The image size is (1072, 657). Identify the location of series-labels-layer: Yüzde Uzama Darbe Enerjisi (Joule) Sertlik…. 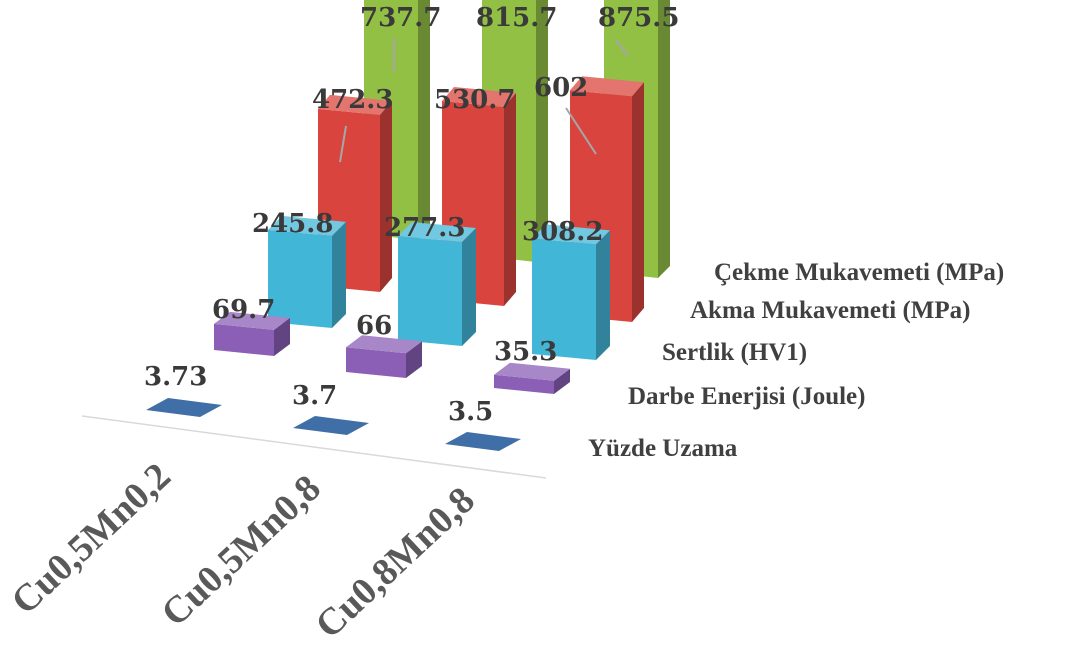
(796, 360).